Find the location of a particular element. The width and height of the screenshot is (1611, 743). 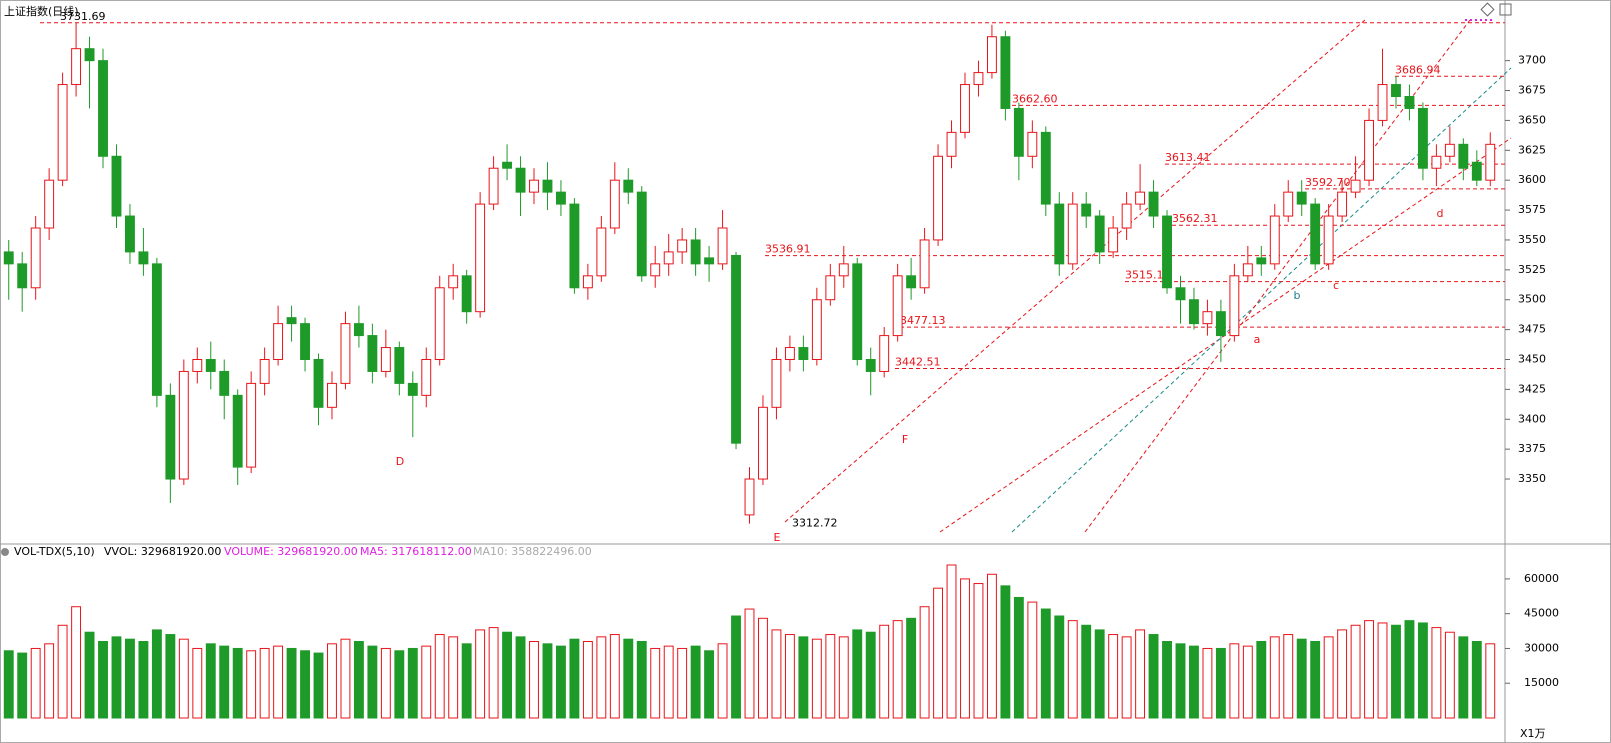

vol-ma10: MA10: 358822496.00 is located at coordinates (532, 551).